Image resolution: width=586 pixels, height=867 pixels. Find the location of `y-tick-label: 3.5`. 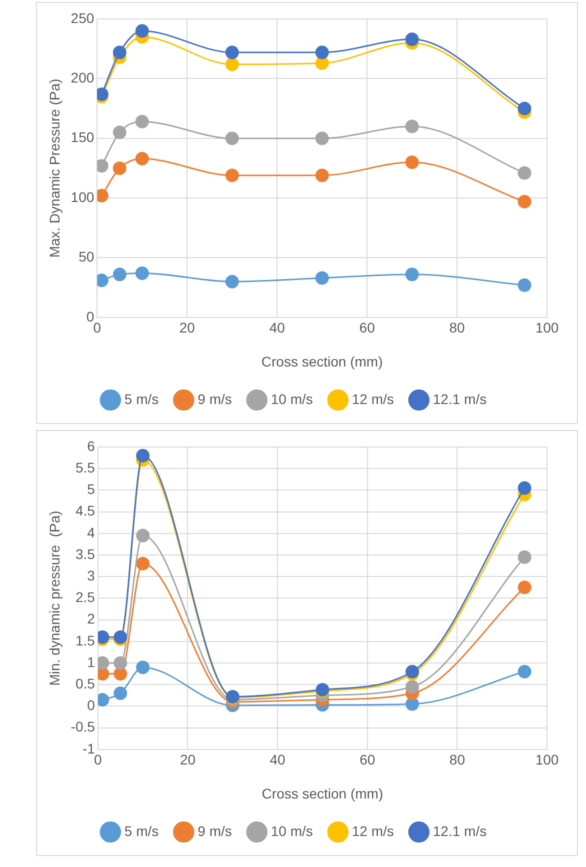

y-tick-label: 3.5 is located at coordinates (85, 554).